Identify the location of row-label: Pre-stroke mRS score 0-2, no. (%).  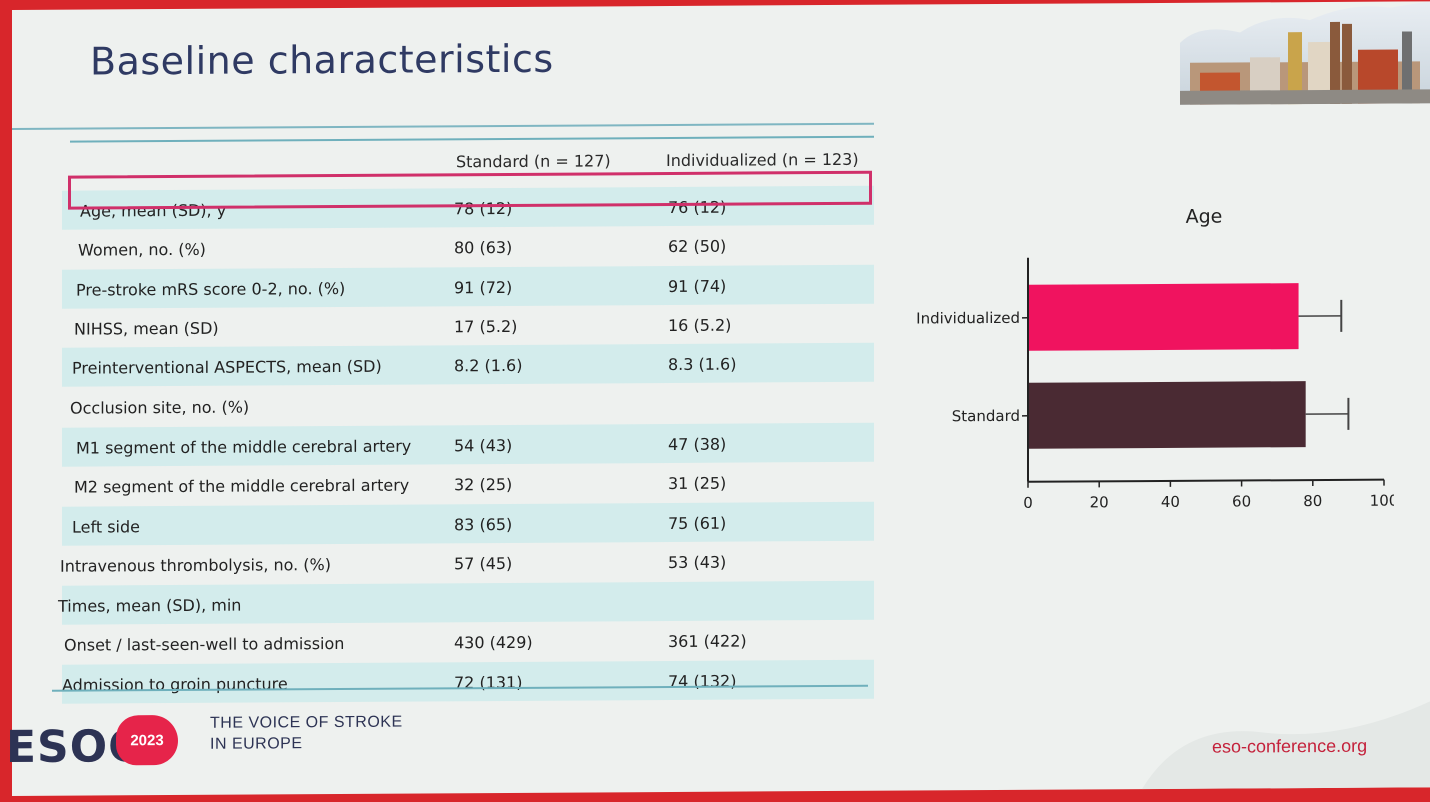
(211, 289).